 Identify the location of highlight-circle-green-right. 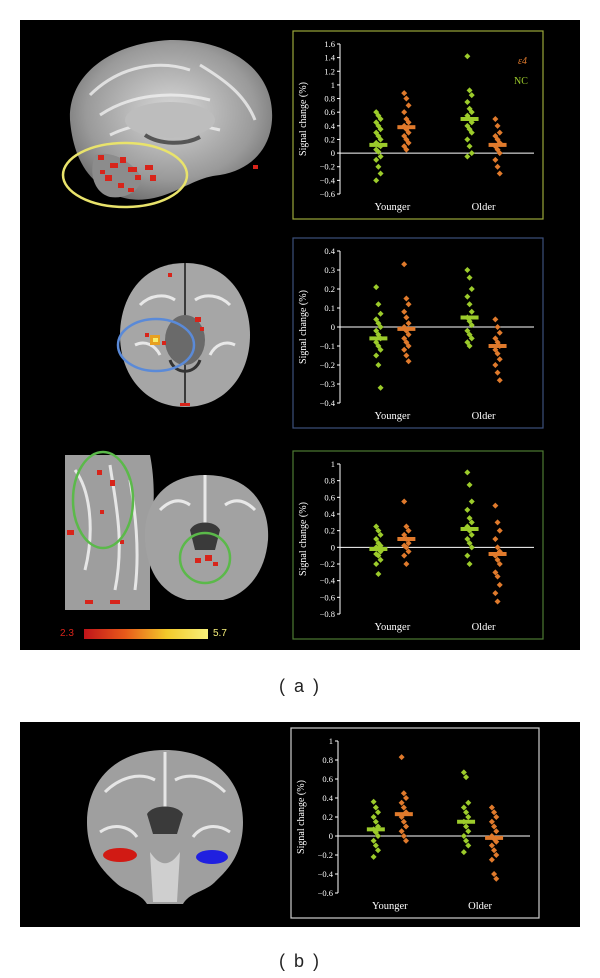
(205, 558).